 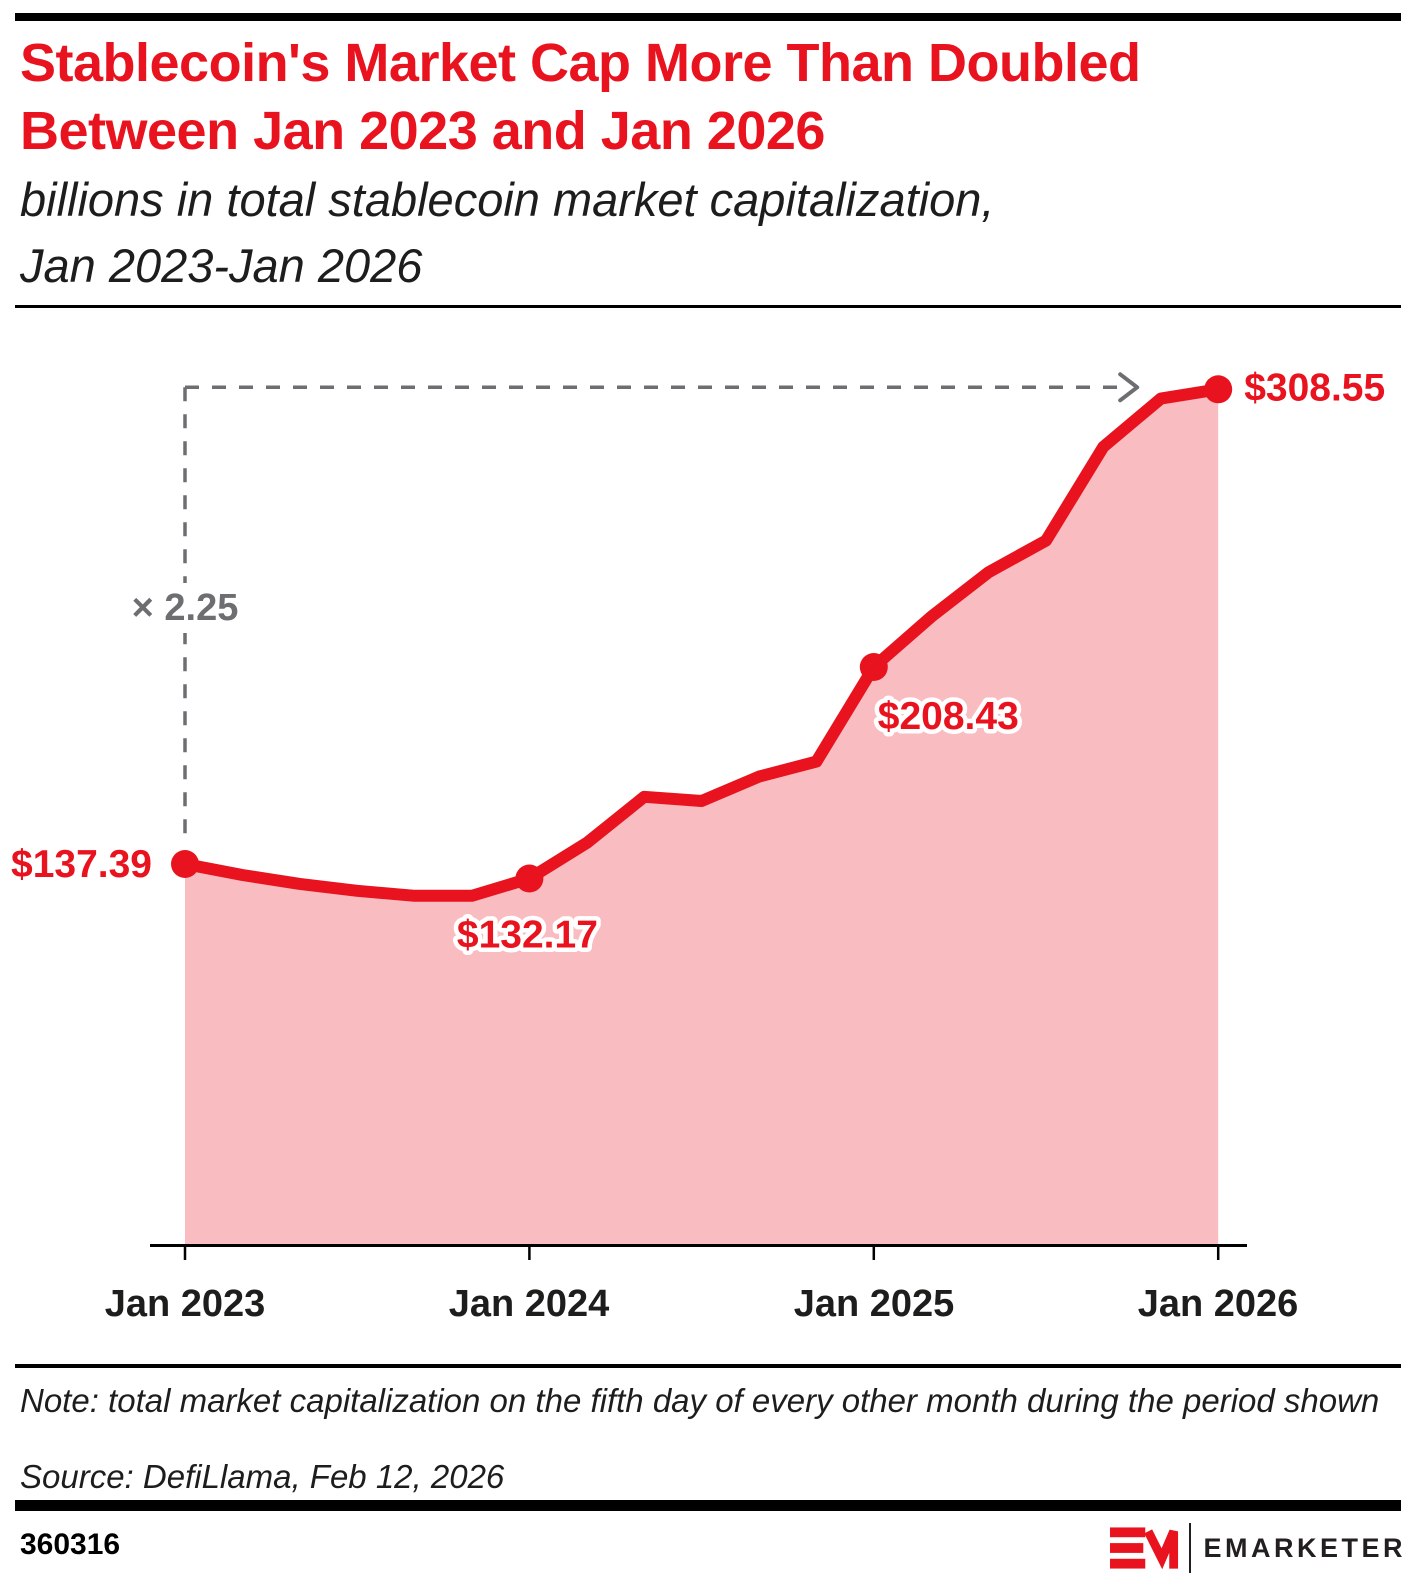 I want to click on value-label-jan-2024: $132.17, so click(x=527, y=935).